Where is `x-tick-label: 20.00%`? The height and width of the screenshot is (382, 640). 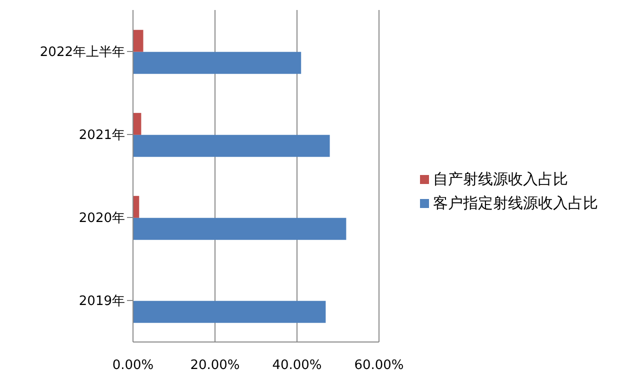
x-tick-label: 20.00% is located at coordinates (215, 366).